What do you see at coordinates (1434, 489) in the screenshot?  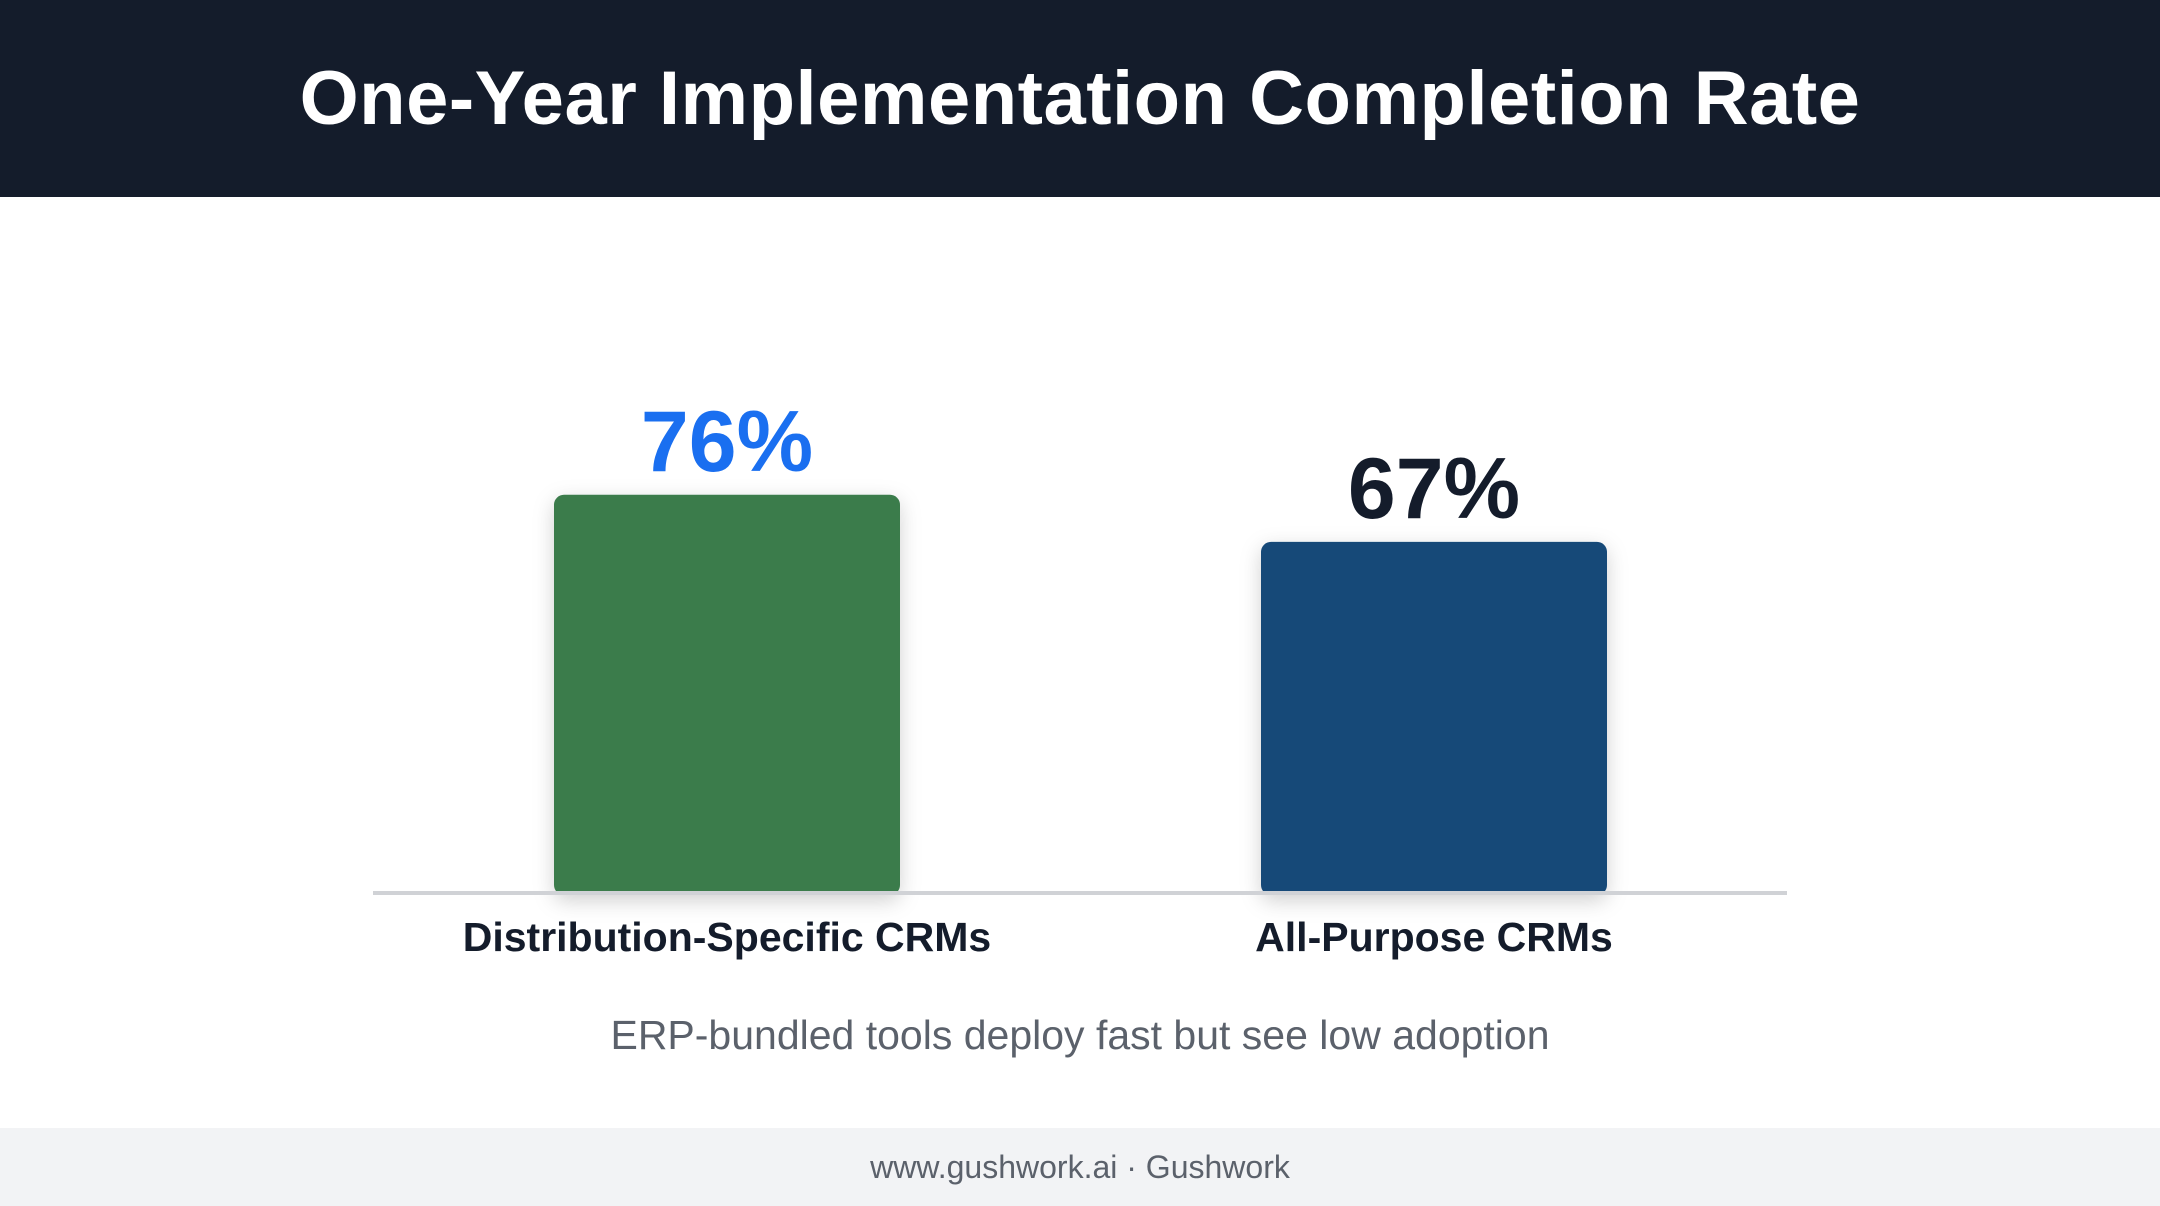 I see `value-label-all-purpose-crms: 67%` at bounding box center [1434, 489].